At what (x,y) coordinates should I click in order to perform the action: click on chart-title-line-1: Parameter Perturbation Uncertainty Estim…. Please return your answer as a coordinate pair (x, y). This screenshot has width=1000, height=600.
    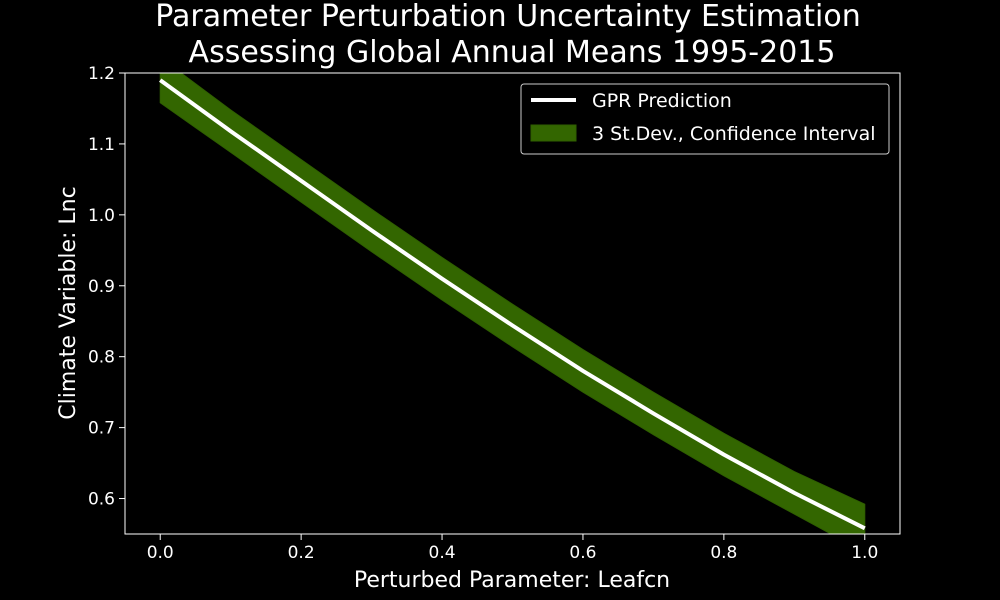
    Looking at the image, I should click on (508, 17).